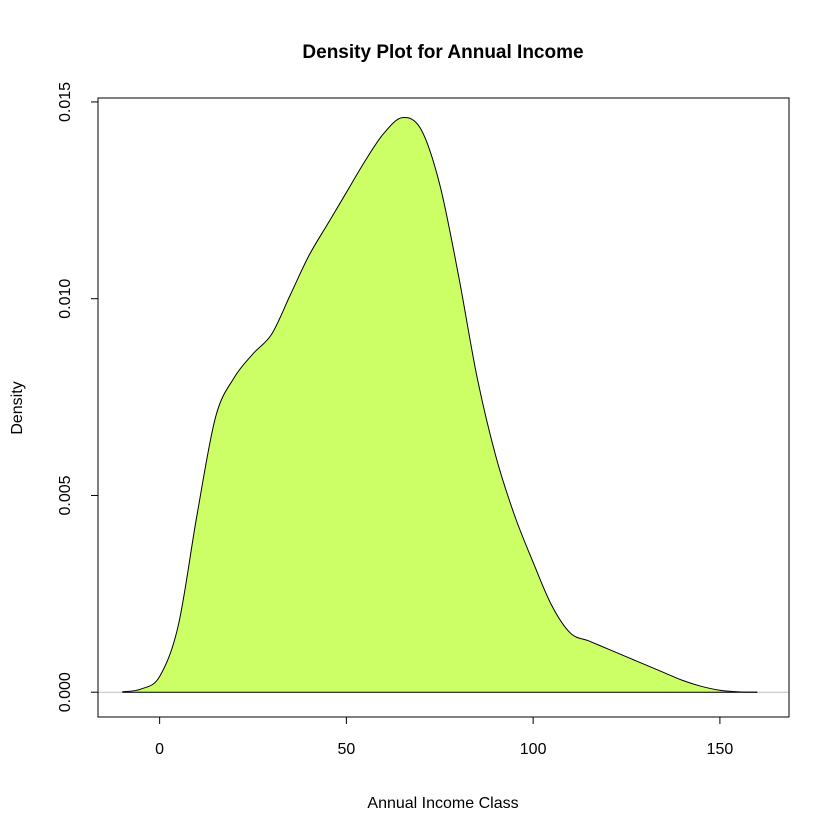 This screenshot has height=840, width=840. I want to click on y-tick-label: 0.000, so click(65, 692).